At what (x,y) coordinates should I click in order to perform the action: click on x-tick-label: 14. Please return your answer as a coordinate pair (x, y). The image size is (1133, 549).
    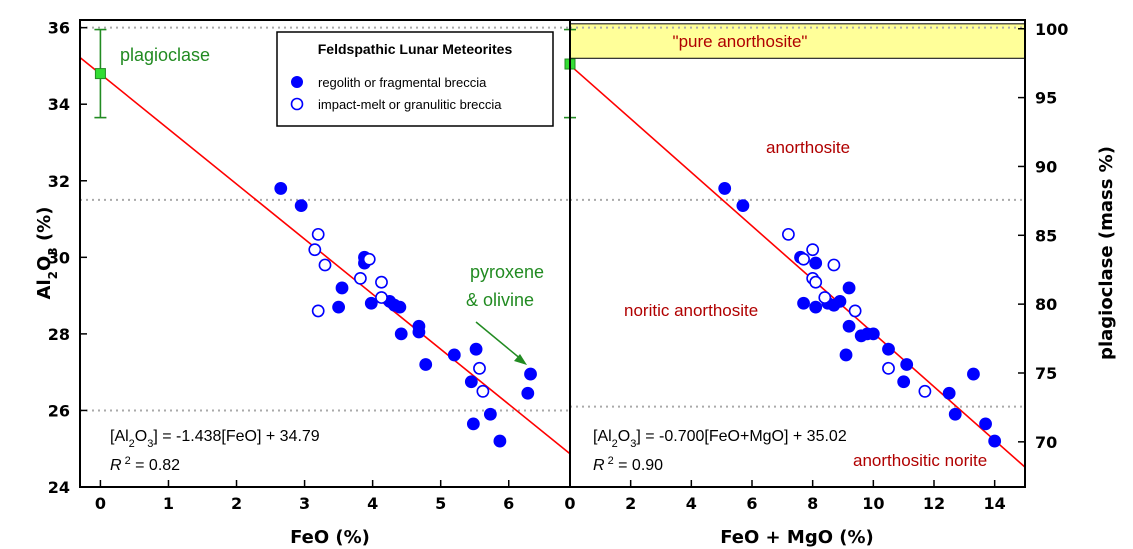
    Looking at the image, I should click on (995, 503).